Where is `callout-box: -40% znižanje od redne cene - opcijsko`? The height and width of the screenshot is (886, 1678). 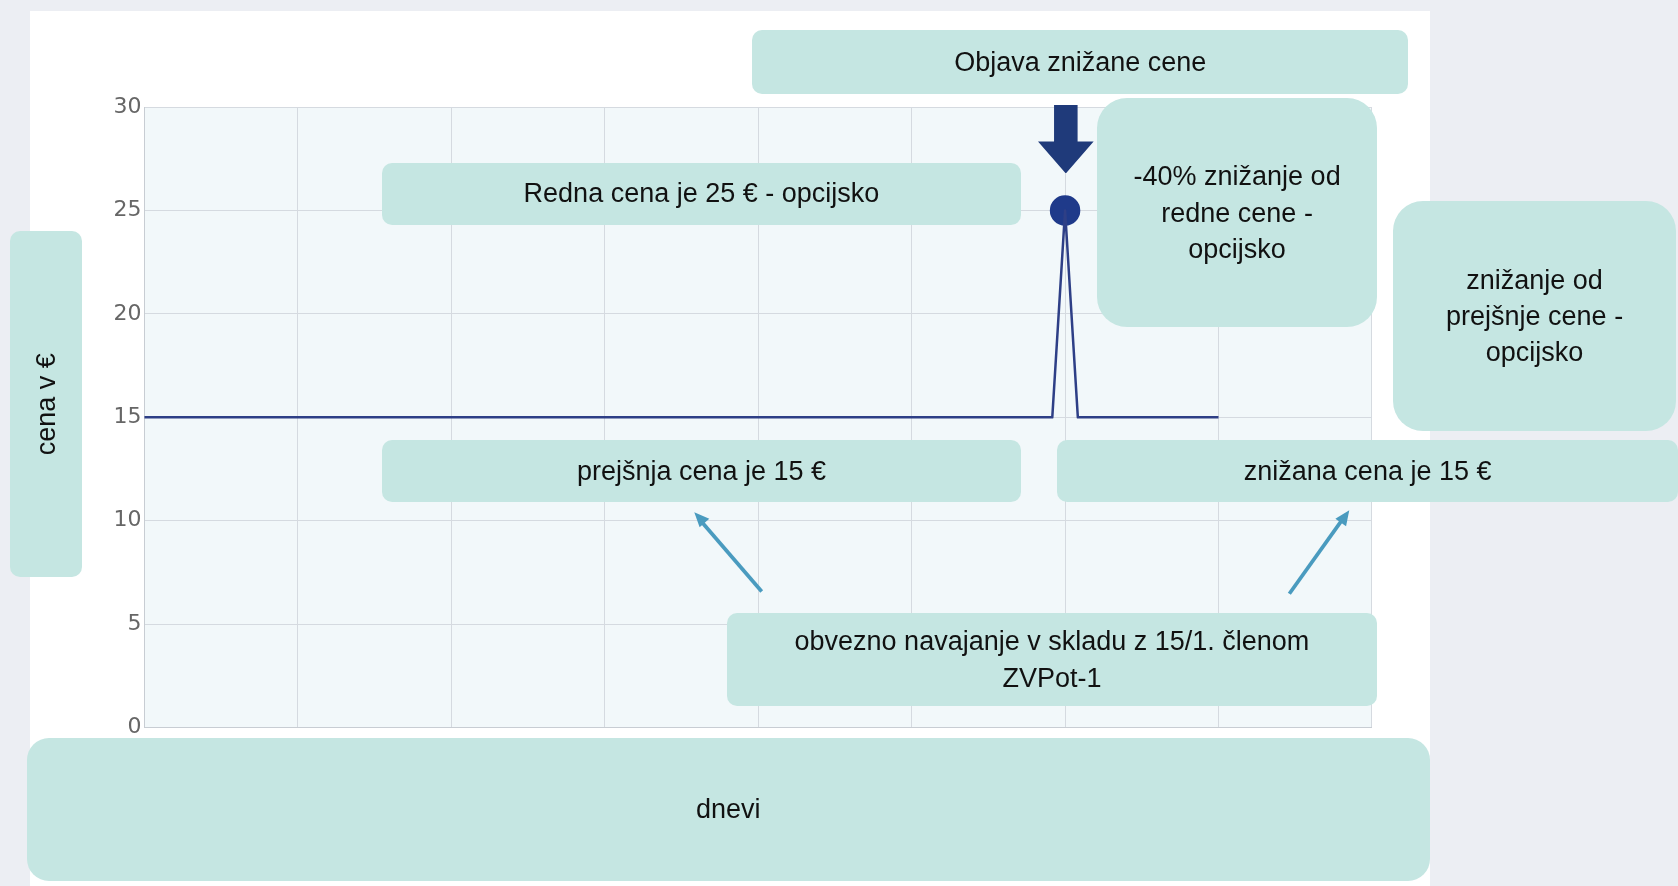
callout-box: -40% znižanje od redne cene - opcijsko is located at coordinates (1237, 213).